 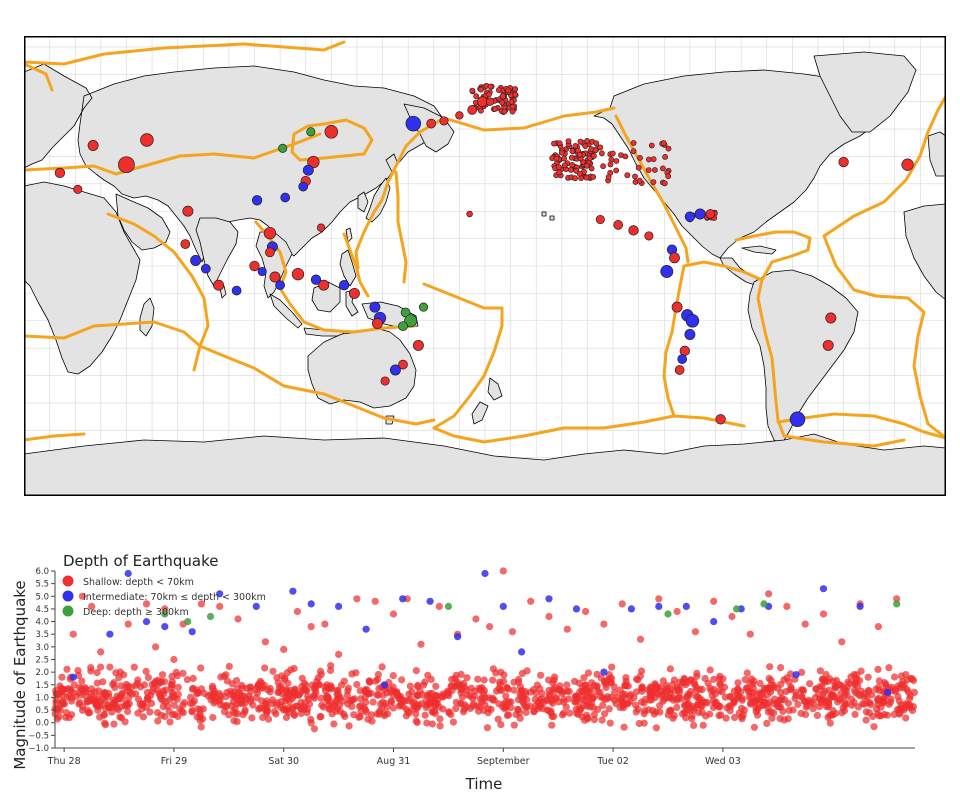 I want to click on y-tick-label: 3.5, so click(x=42, y=635).